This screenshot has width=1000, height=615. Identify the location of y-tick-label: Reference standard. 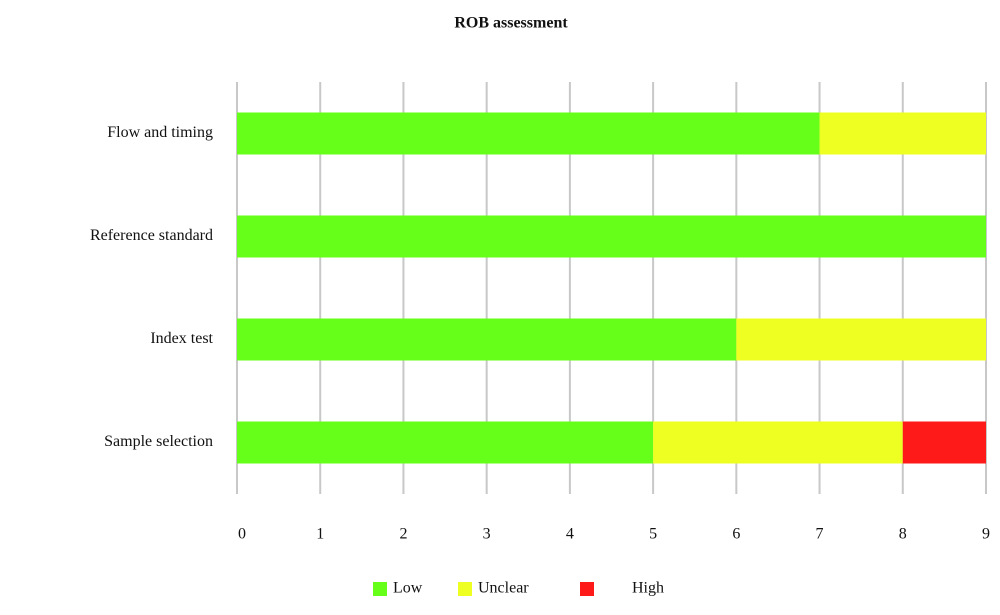
(151, 235).